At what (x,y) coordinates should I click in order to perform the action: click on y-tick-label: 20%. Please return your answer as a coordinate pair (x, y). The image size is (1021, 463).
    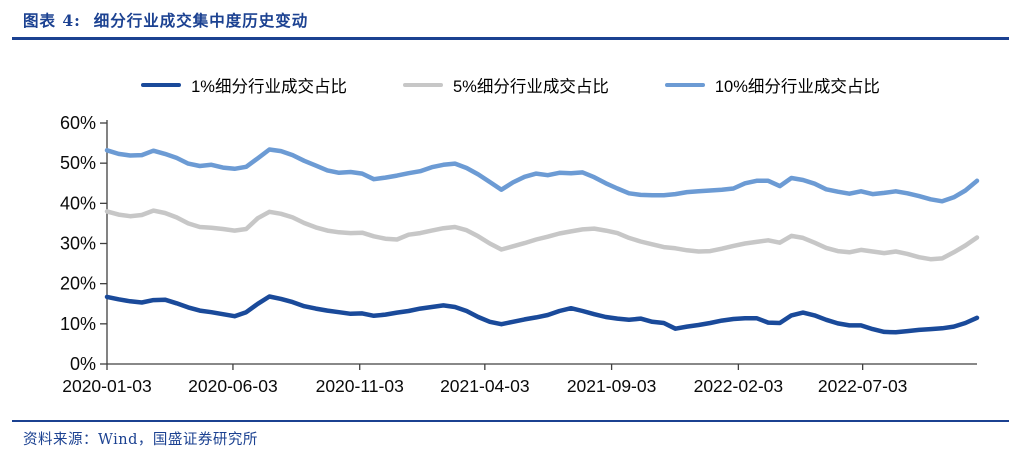
    Looking at the image, I should click on (78, 284).